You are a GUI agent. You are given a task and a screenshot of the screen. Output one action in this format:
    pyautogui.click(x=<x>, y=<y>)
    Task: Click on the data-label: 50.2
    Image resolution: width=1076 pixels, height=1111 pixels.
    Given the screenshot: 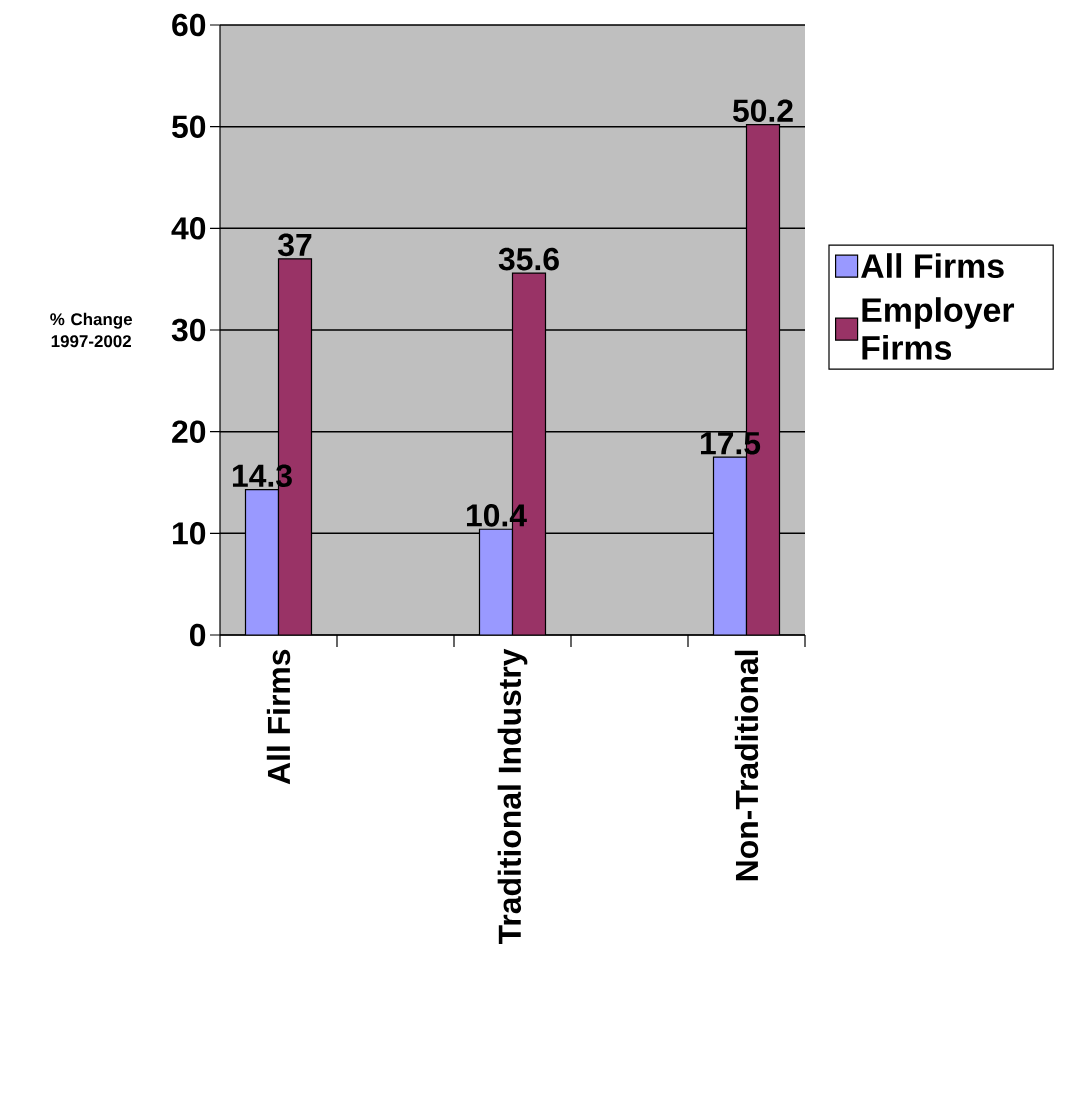 What is the action you would take?
    pyautogui.click(x=762, y=111)
    